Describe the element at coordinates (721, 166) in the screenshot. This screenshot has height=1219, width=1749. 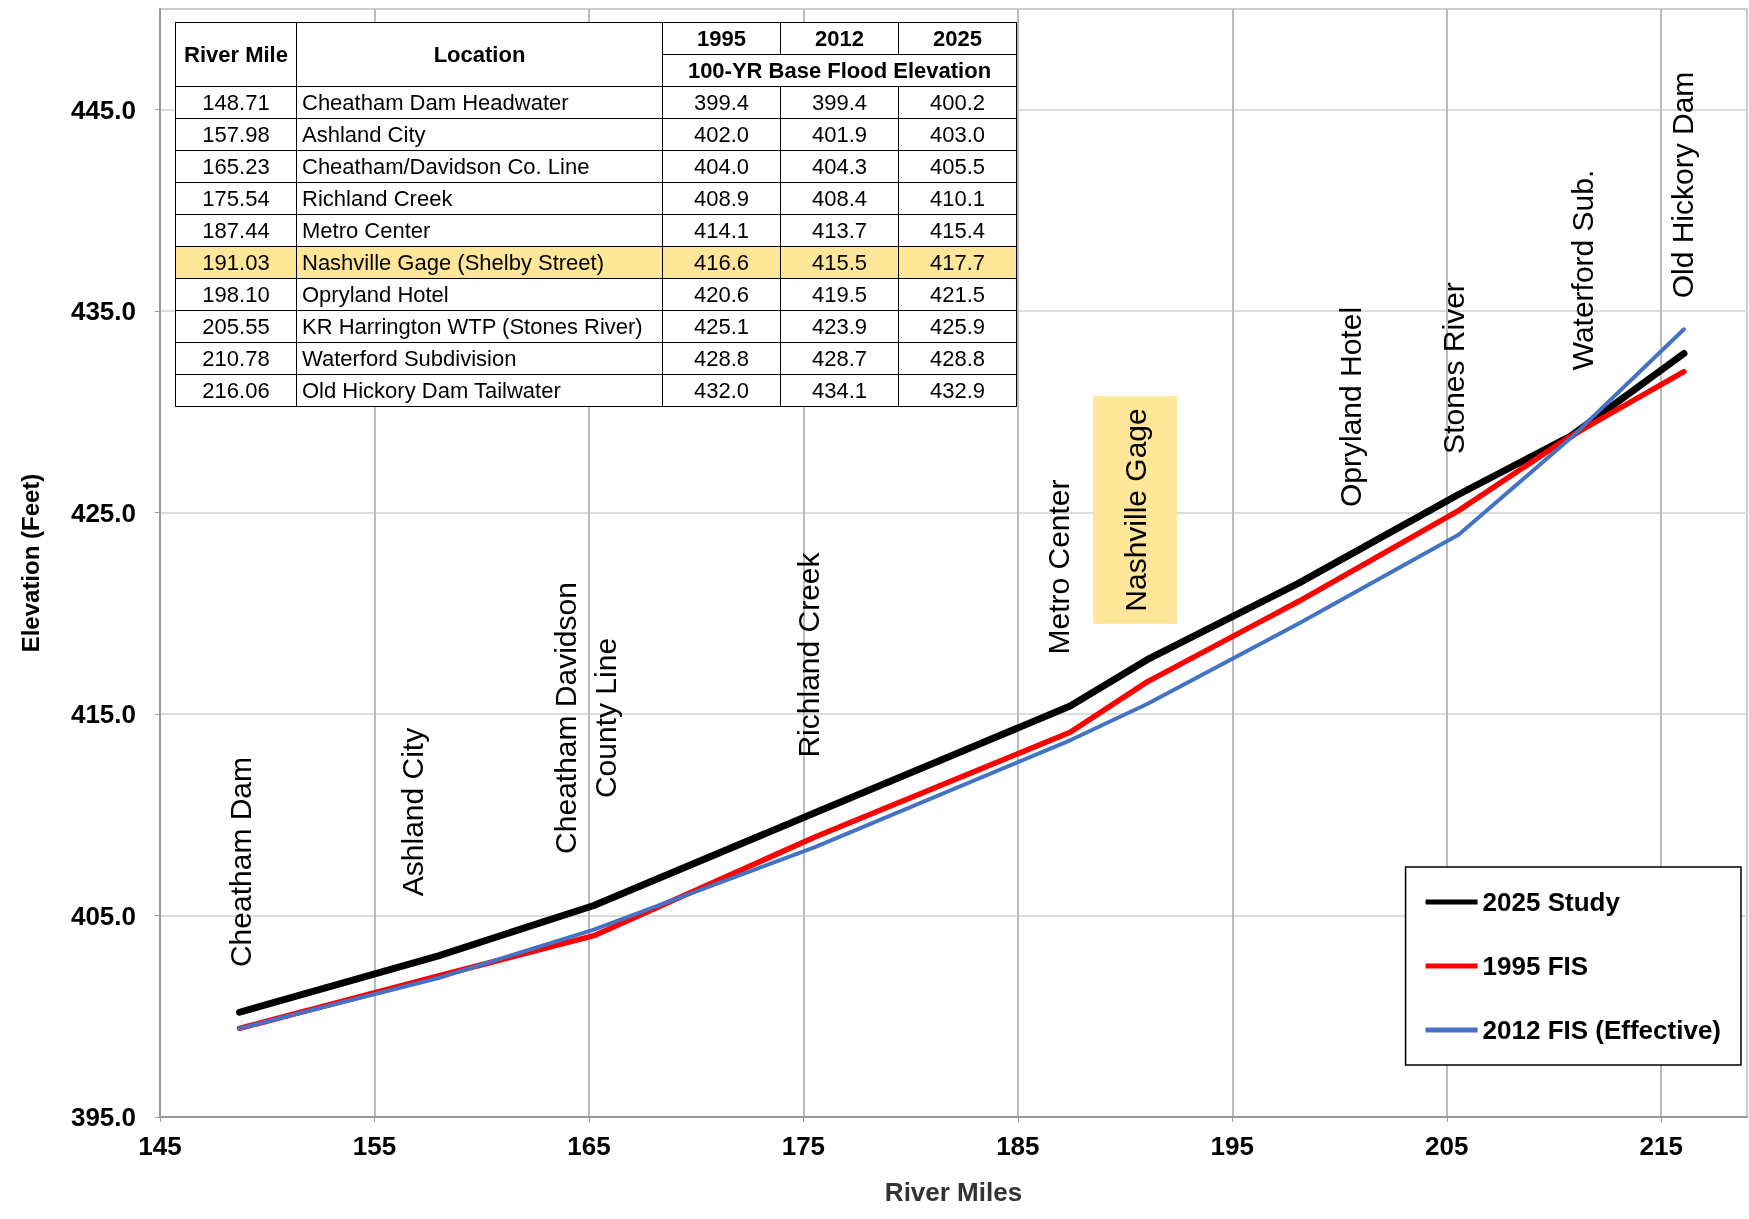
I see `annotation: 404.0` at that location.